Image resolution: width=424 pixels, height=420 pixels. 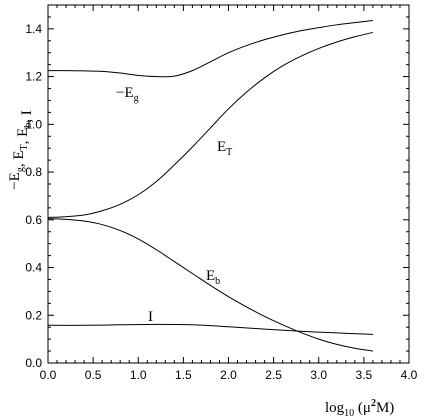 What do you see at coordinates (21, 150) in the screenshot?
I see `y-axis-title: −Eg, ET, Eb, I` at bounding box center [21, 150].